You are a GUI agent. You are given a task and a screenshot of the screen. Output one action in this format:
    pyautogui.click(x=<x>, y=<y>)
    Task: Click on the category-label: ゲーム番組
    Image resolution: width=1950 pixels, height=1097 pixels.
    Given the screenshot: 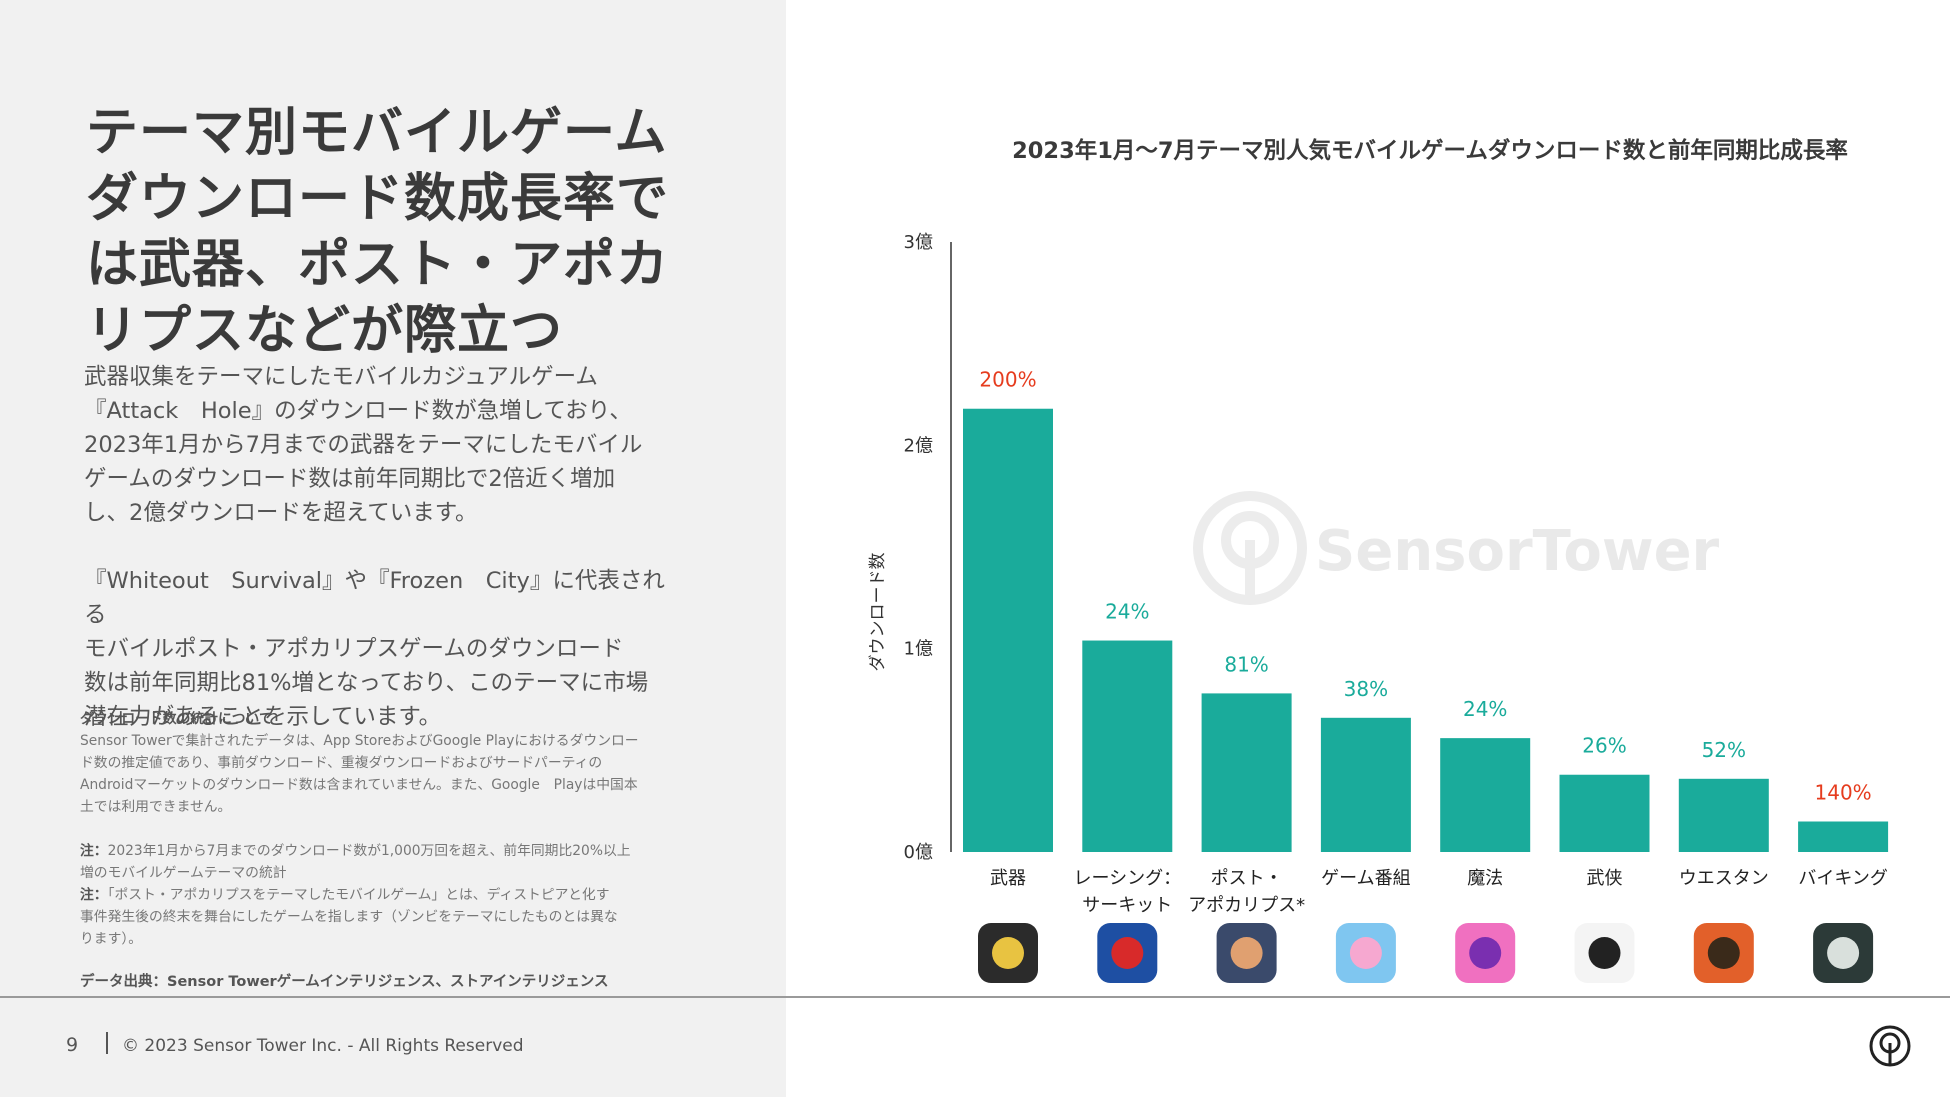 What is the action you would take?
    pyautogui.click(x=1365, y=878)
    